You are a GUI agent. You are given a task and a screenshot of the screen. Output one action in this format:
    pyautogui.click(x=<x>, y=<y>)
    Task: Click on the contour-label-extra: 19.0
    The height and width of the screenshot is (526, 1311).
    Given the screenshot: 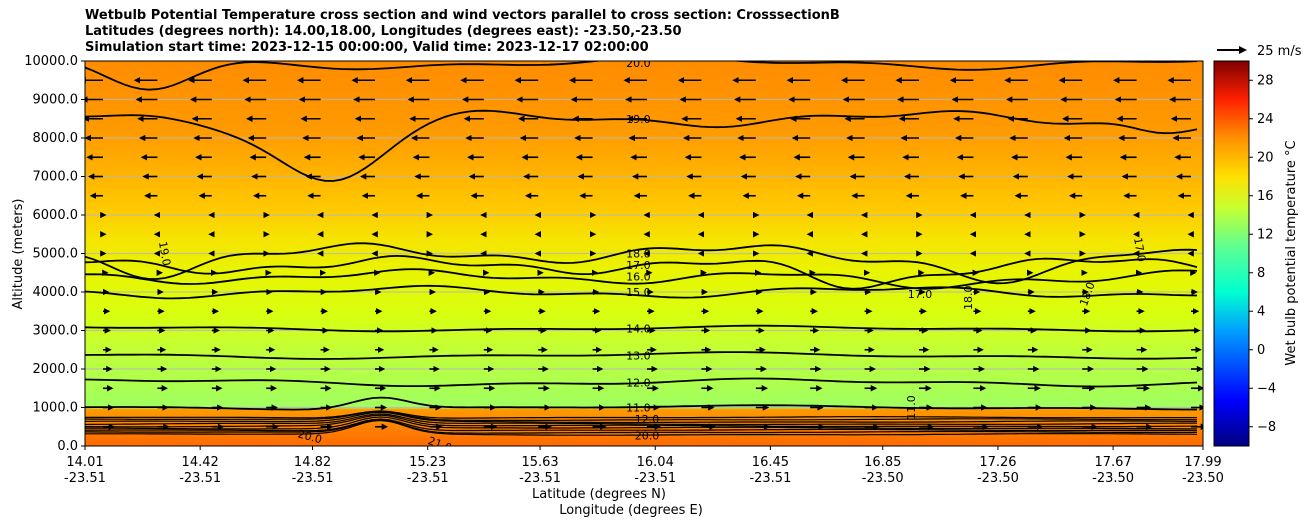 What is the action you would take?
    pyautogui.click(x=164, y=253)
    